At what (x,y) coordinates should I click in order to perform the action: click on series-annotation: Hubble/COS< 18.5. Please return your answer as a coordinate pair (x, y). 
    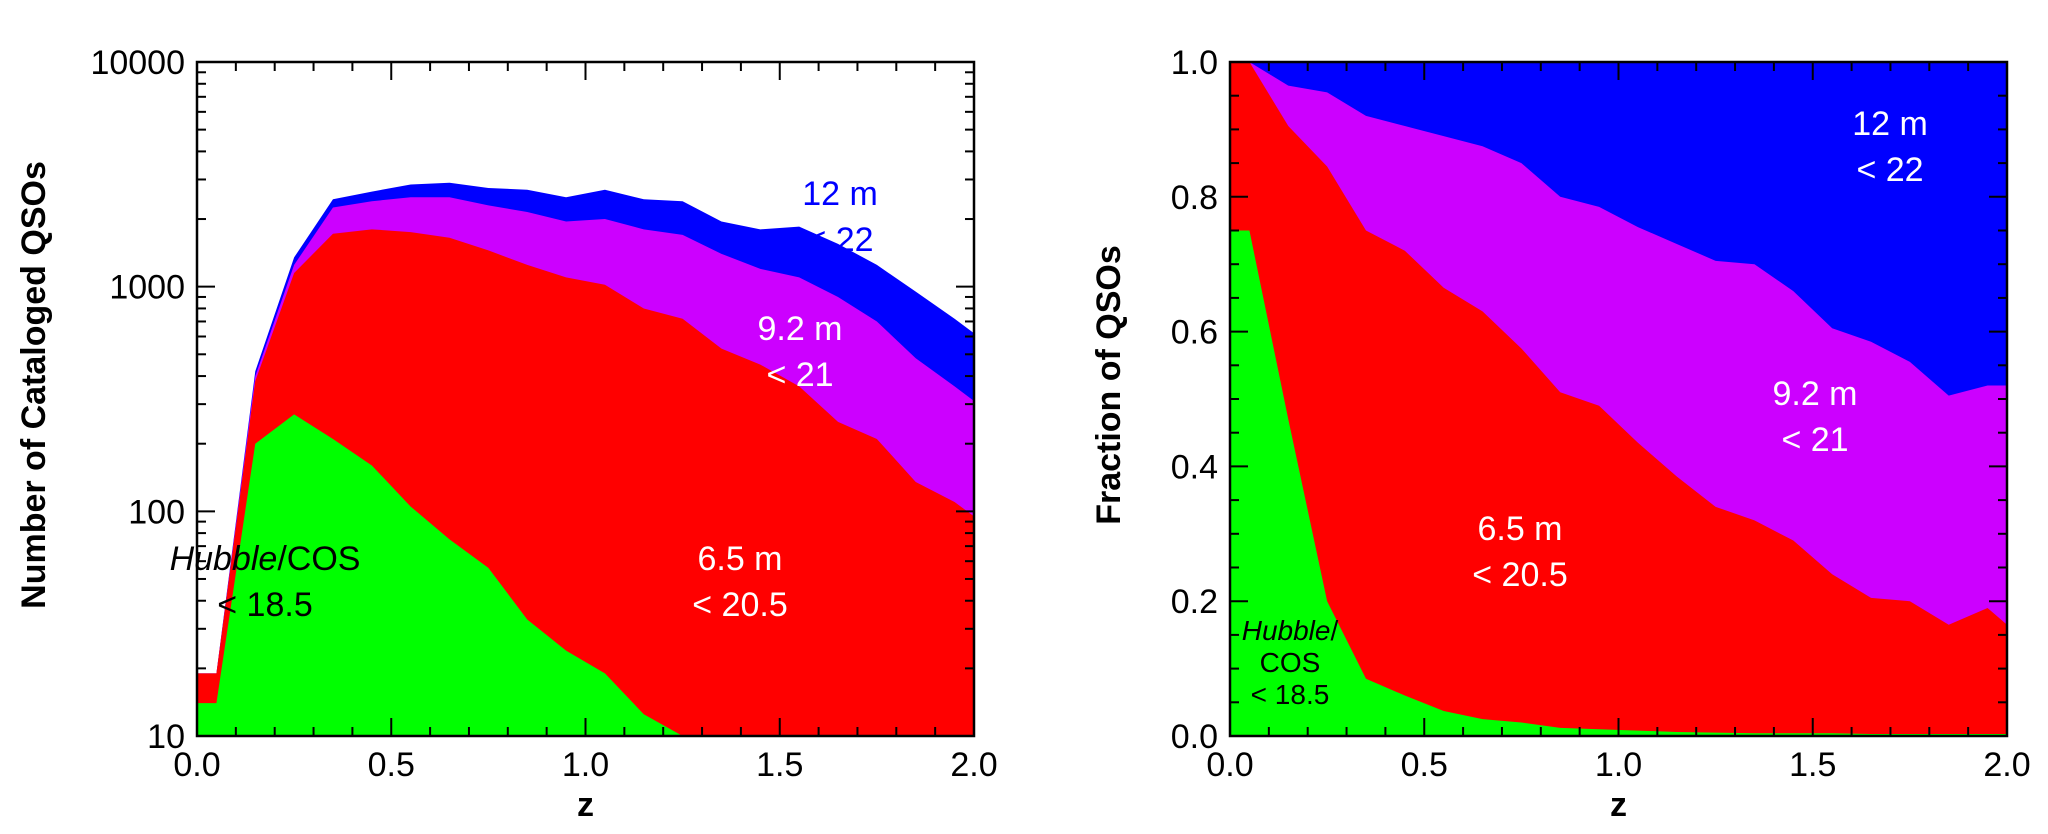
    Looking at the image, I should click on (1290, 662).